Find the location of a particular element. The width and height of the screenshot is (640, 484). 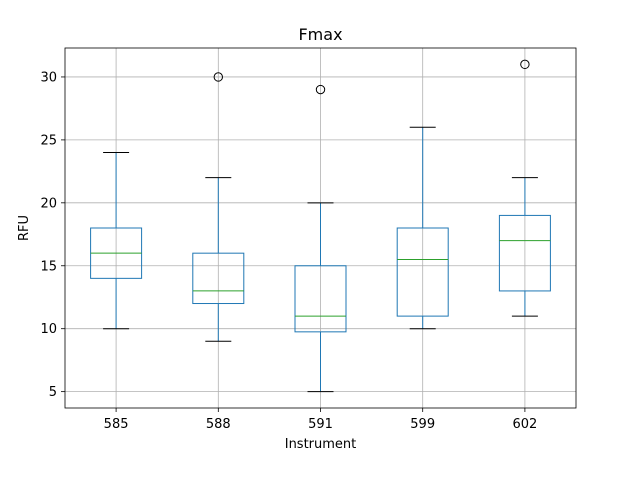

chart-title: Fmax is located at coordinates (320, 34).